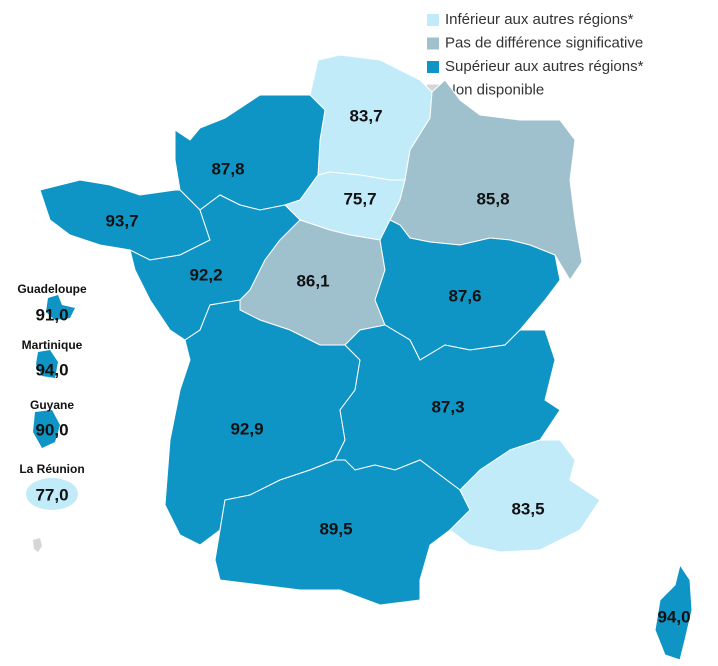 The image size is (718, 666). I want to click on region-value: 85,8, so click(492, 198).